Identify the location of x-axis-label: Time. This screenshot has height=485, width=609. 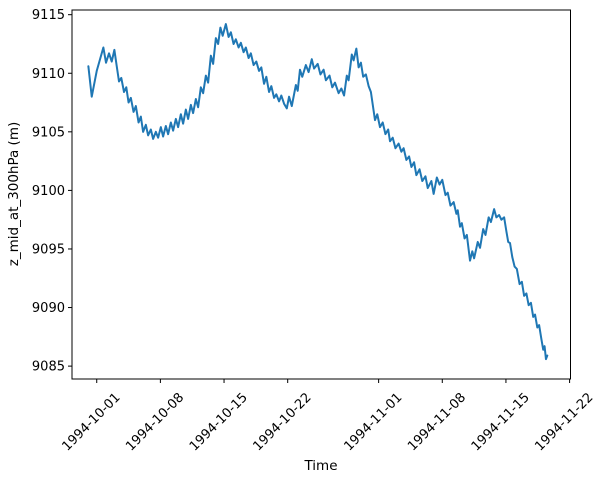
(320, 466).